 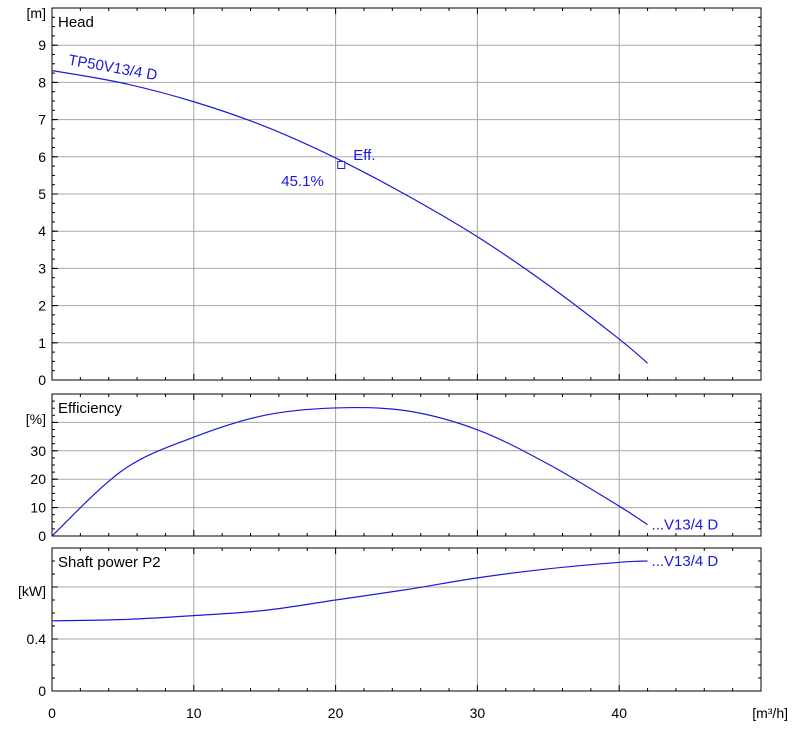 I want to click on y-tick-label: 3, so click(x=42, y=268).